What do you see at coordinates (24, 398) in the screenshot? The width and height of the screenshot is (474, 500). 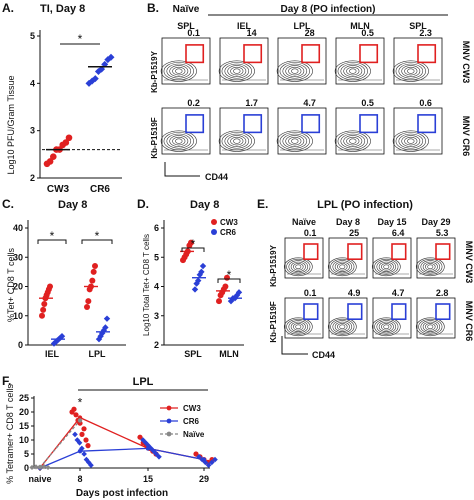 I see `panel-f-ytick-label-5: 25` at bounding box center [24, 398].